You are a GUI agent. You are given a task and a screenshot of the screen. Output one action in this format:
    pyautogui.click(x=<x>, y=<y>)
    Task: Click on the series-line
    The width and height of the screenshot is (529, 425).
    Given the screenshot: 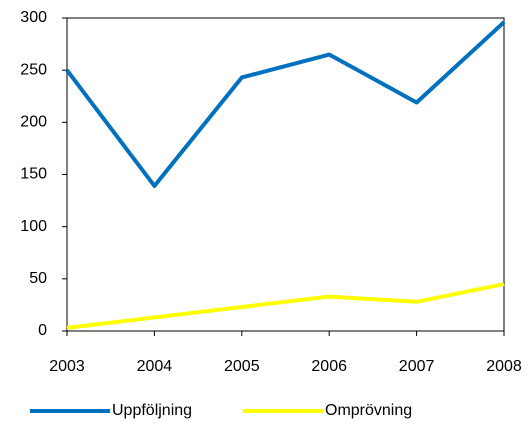 What is the action you would take?
    pyautogui.click(x=285, y=306)
    